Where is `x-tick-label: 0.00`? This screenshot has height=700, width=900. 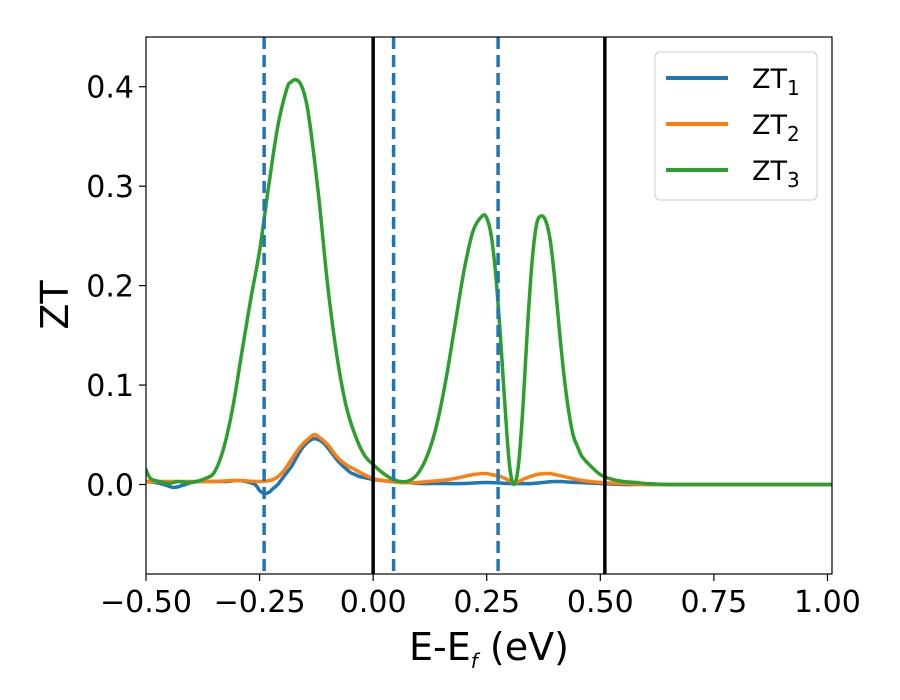 x-tick-label: 0.00 is located at coordinates (373, 602).